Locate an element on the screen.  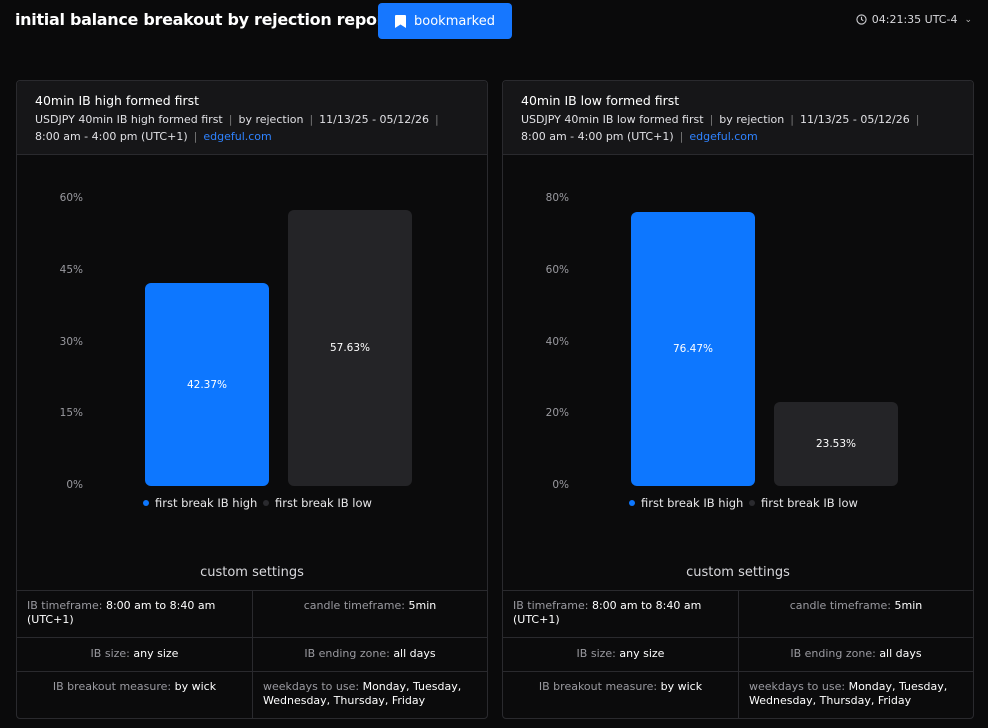
bar-first-break-ib-low: 23.53% is located at coordinates (836, 443).